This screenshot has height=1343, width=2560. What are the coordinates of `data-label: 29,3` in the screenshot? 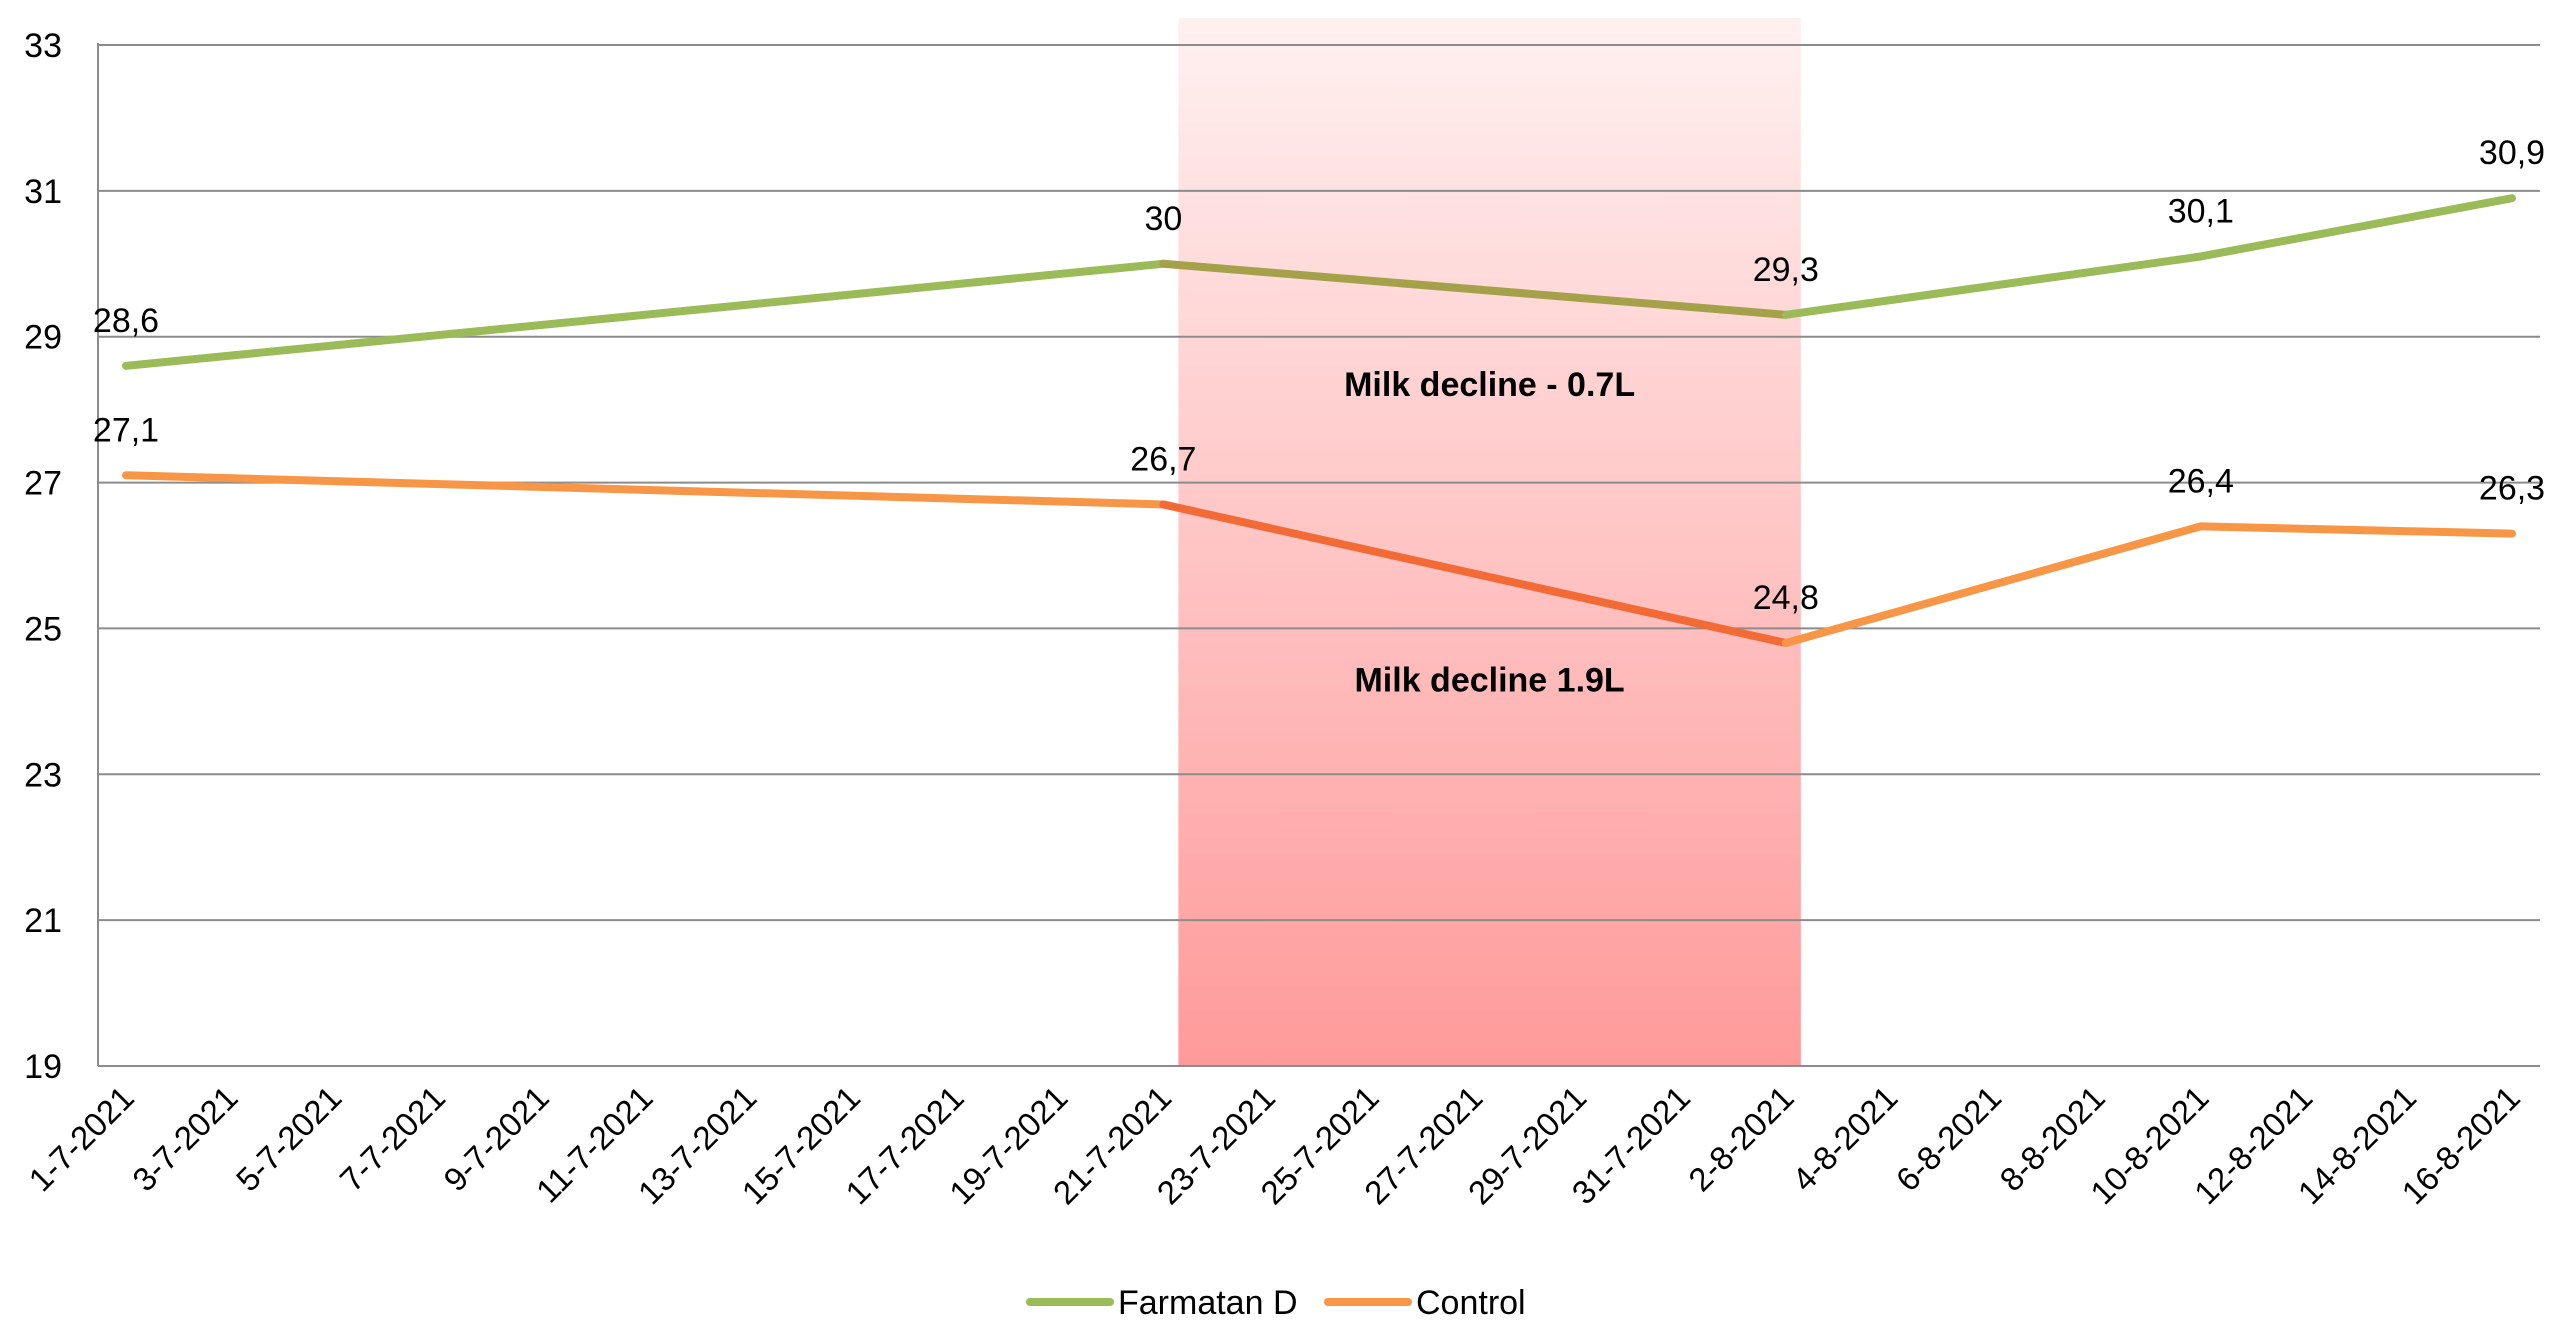 It's located at (1786, 270).